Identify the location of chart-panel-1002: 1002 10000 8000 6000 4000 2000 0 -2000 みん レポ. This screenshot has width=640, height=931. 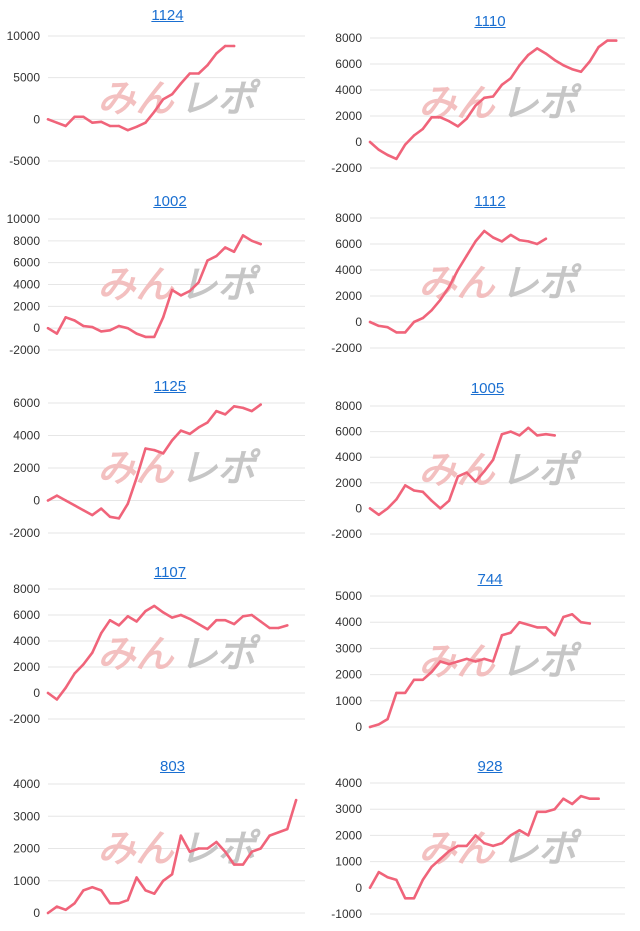
(160, 279).